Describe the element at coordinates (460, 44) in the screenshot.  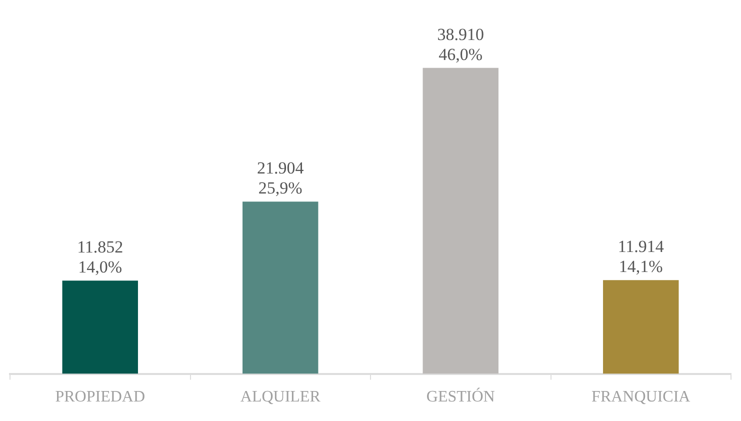
I see `data-label: 38.910 46,0%` at that location.